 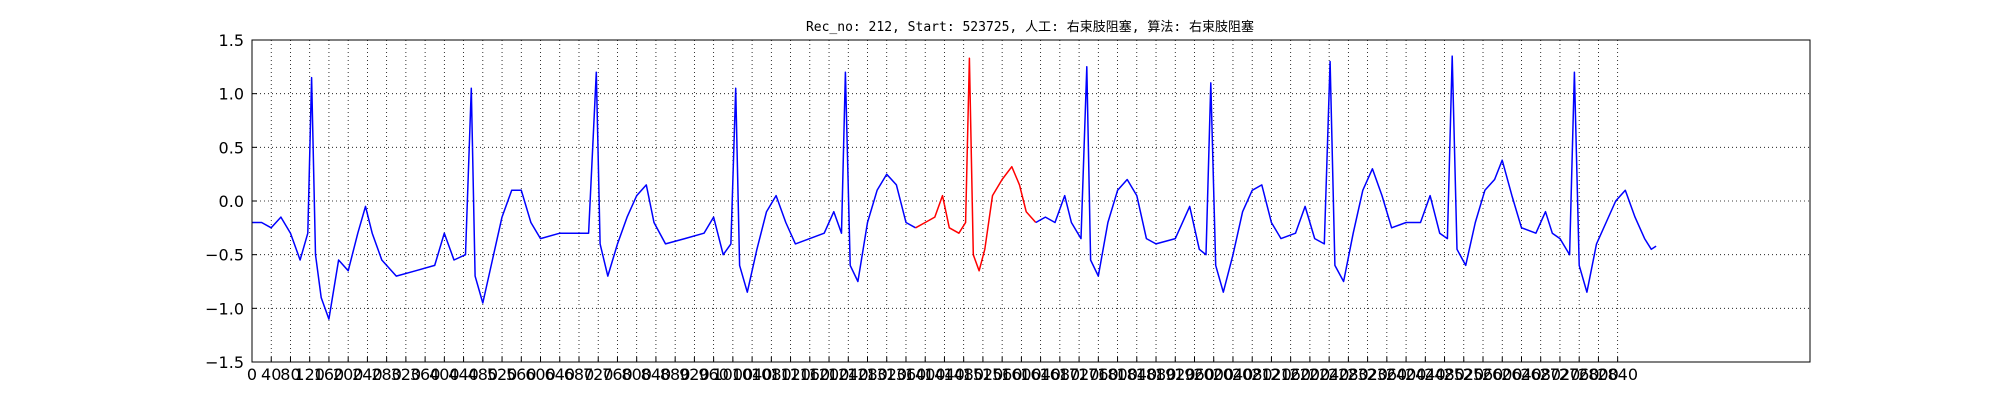 I want to click on x-tick-label: 200, so click(x=348, y=374).